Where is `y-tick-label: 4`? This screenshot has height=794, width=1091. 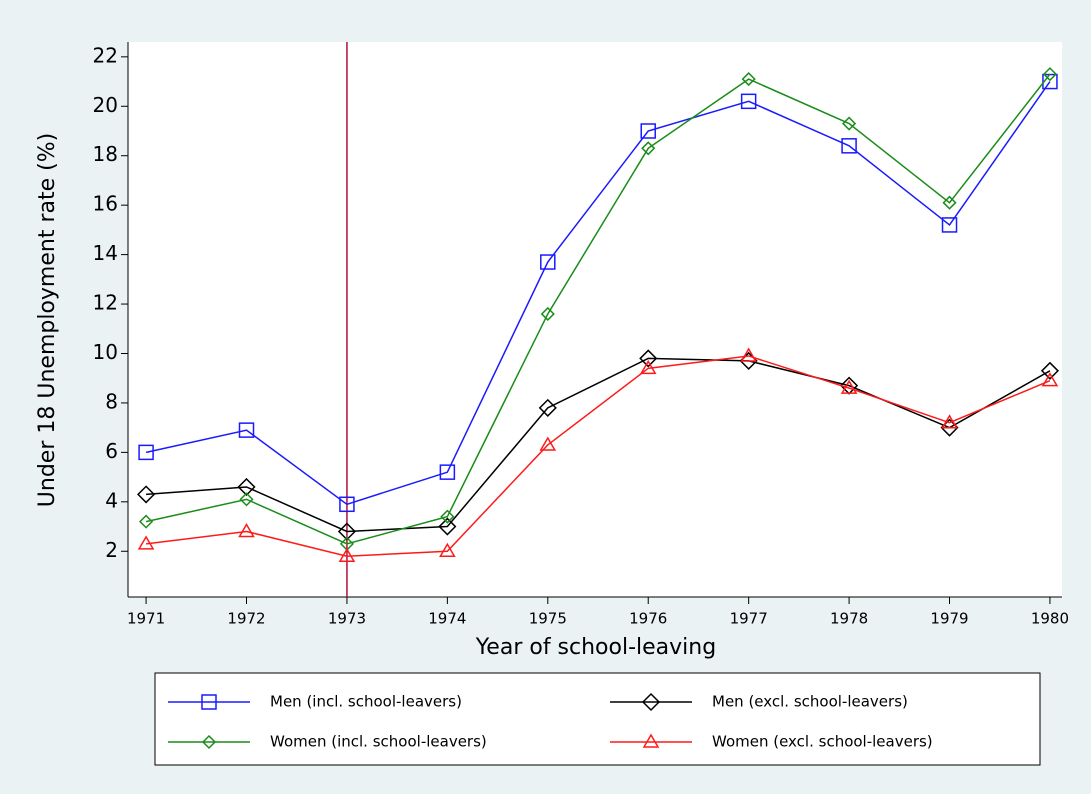
y-tick-label: 4 is located at coordinates (111, 500).